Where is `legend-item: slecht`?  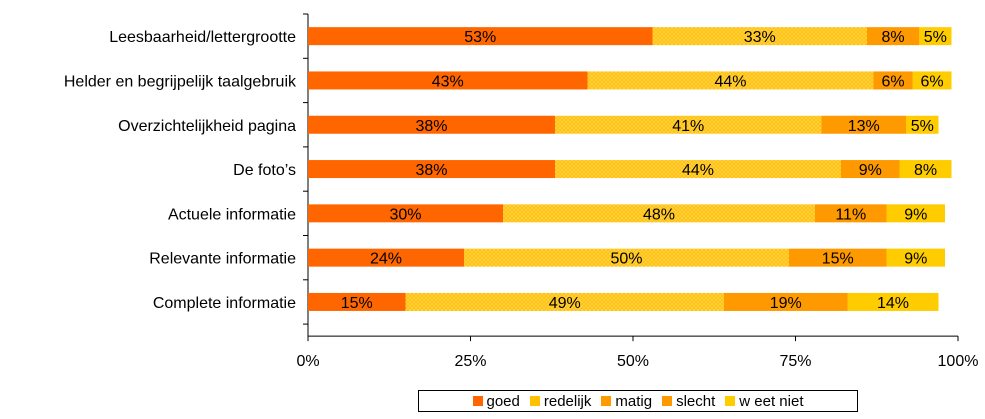
legend-item: slecht is located at coordinates (688, 401).